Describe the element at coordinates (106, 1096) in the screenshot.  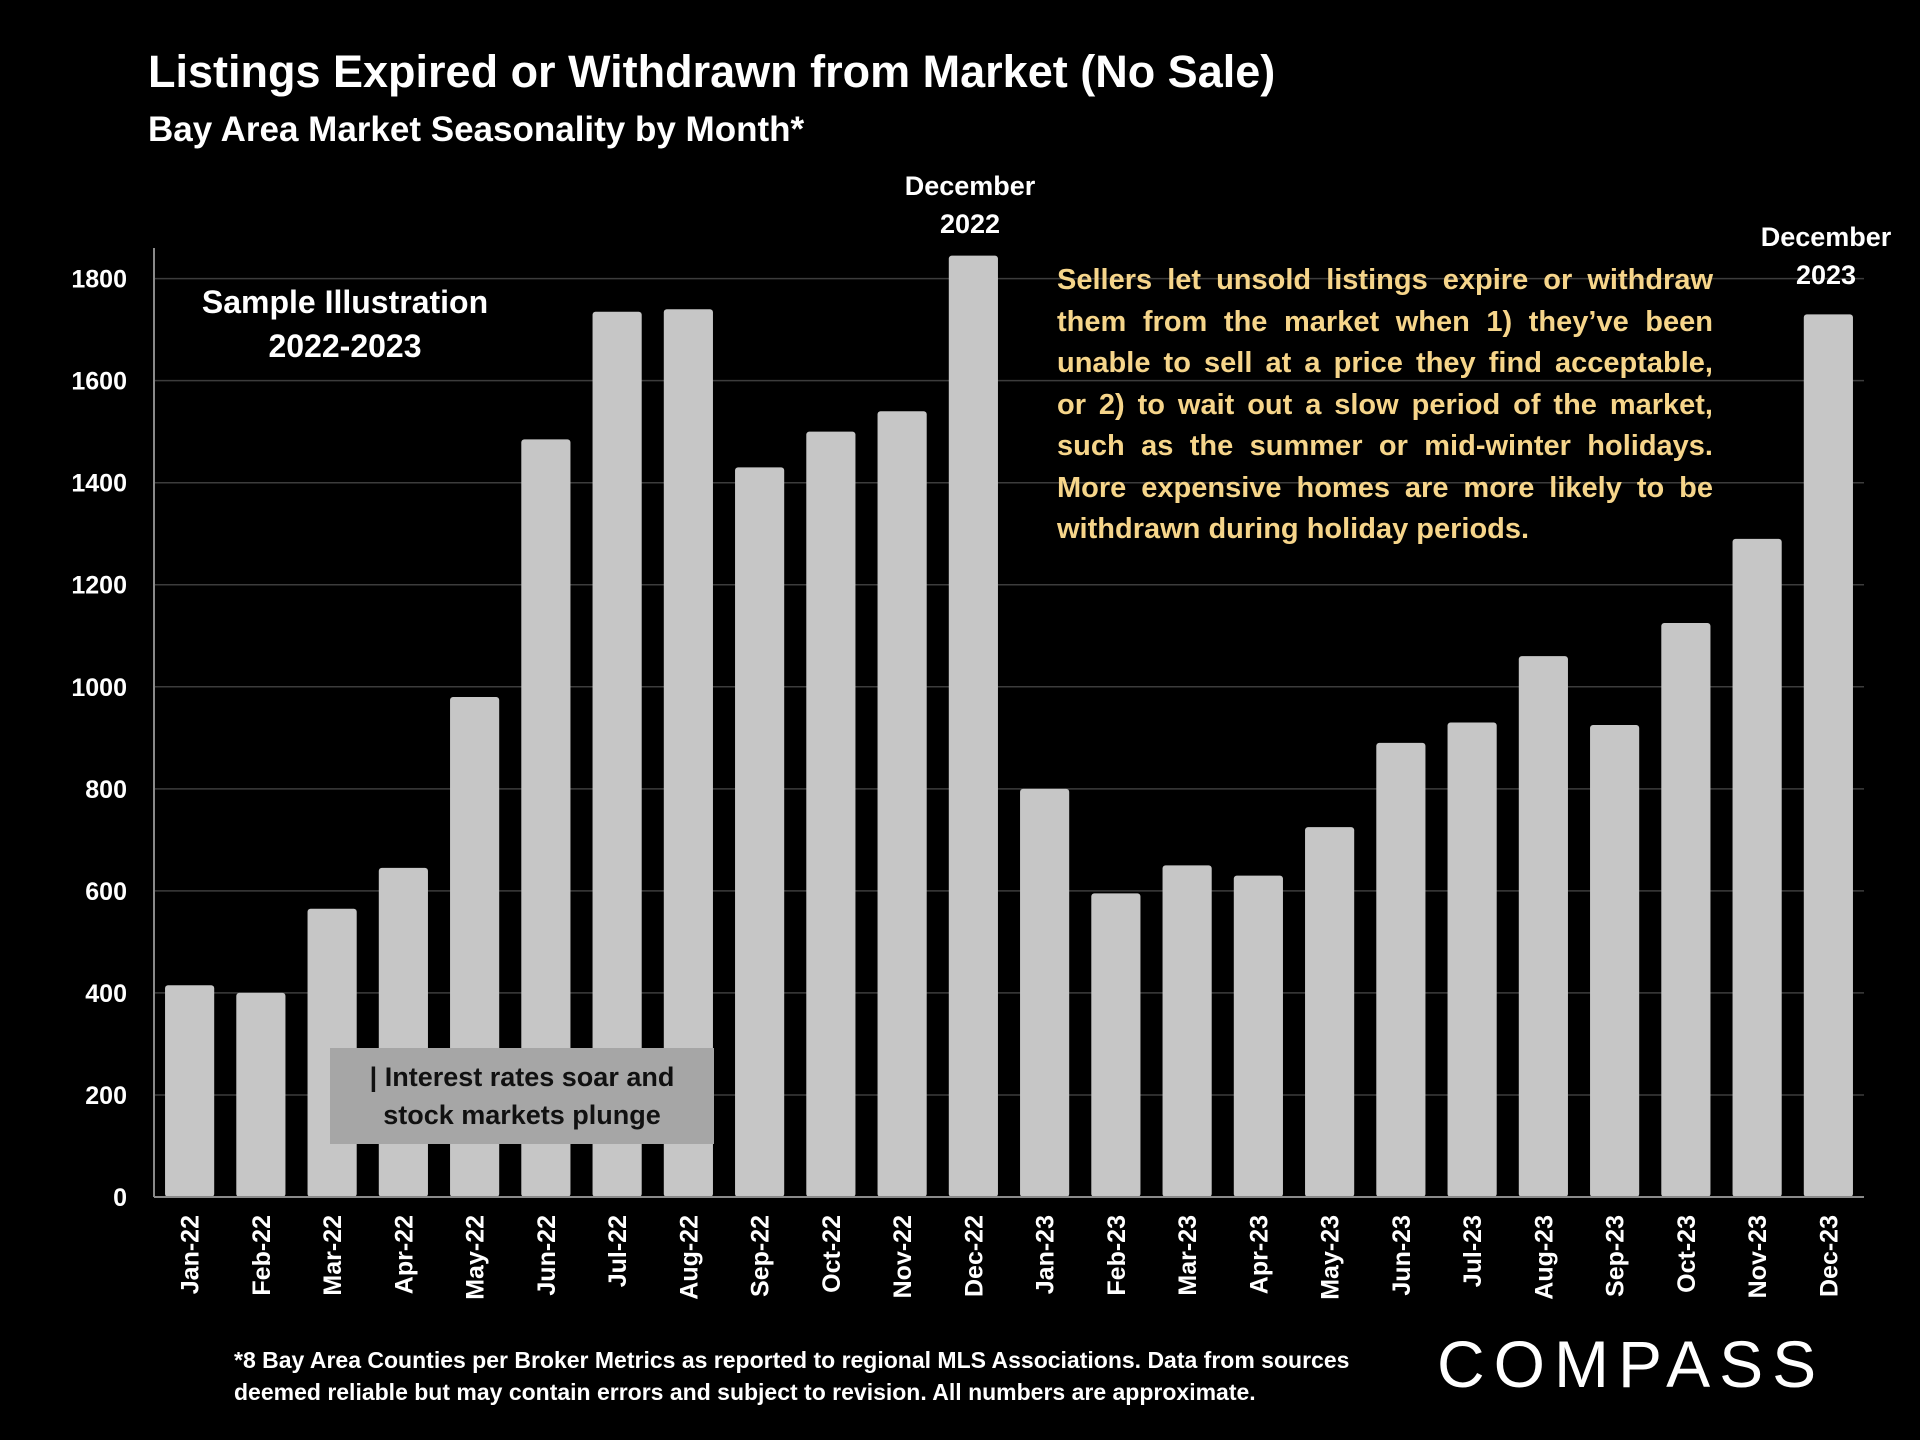
I see `y-tick-label: 200` at that location.